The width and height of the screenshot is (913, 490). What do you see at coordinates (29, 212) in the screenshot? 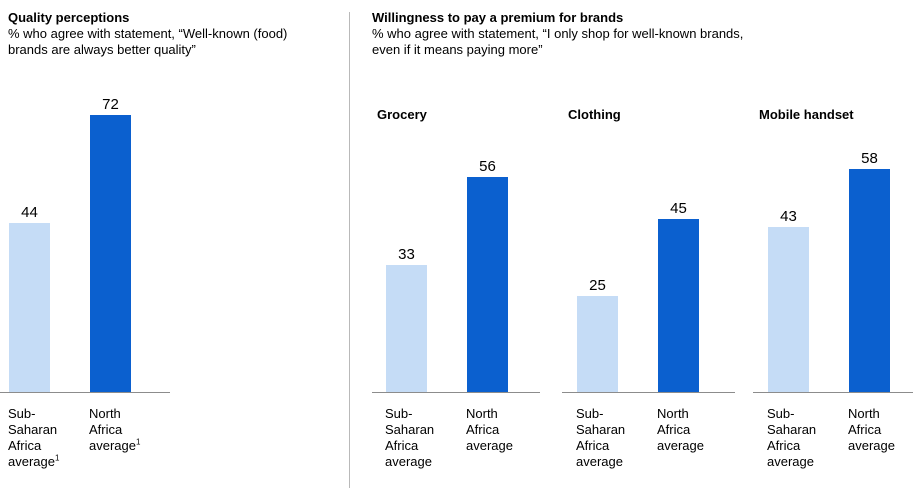
I see `bar-value-label: 44` at bounding box center [29, 212].